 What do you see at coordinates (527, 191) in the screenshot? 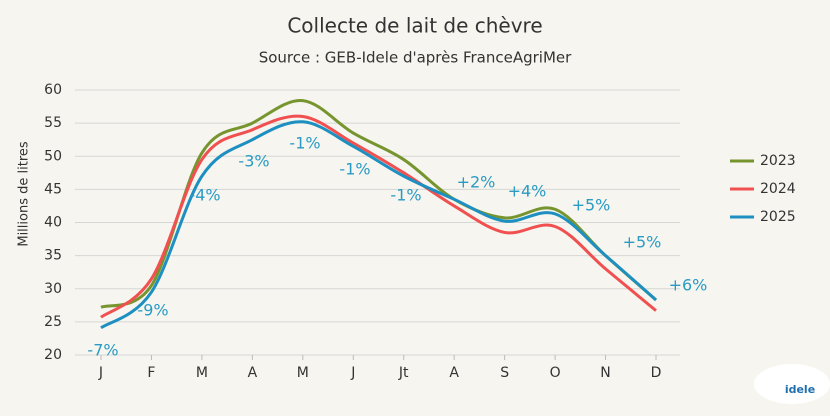
I see `annotation: +4%` at bounding box center [527, 191].